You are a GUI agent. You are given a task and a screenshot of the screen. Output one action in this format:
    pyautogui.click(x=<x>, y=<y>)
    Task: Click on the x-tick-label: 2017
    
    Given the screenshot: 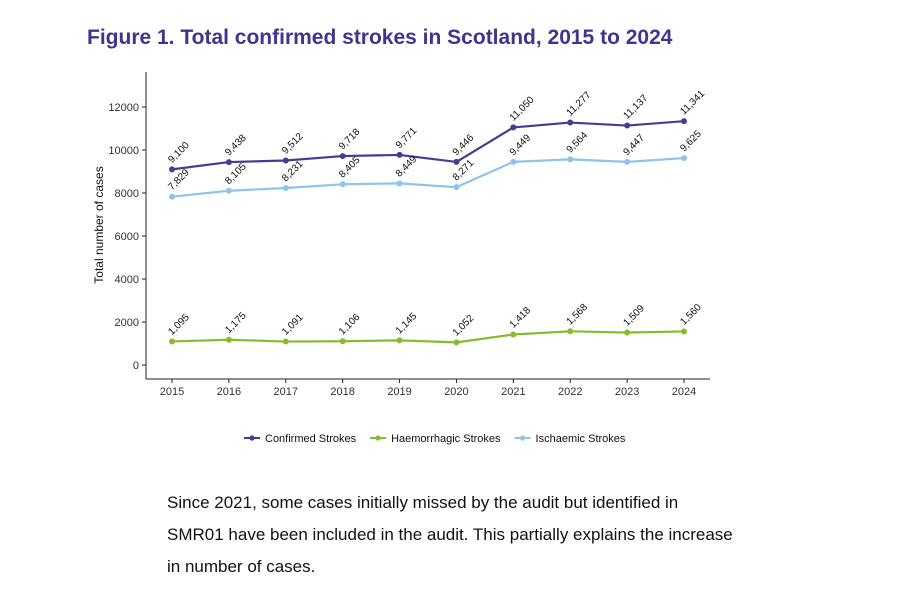 What is the action you would take?
    pyautogui.click(x=286, y=392)
    